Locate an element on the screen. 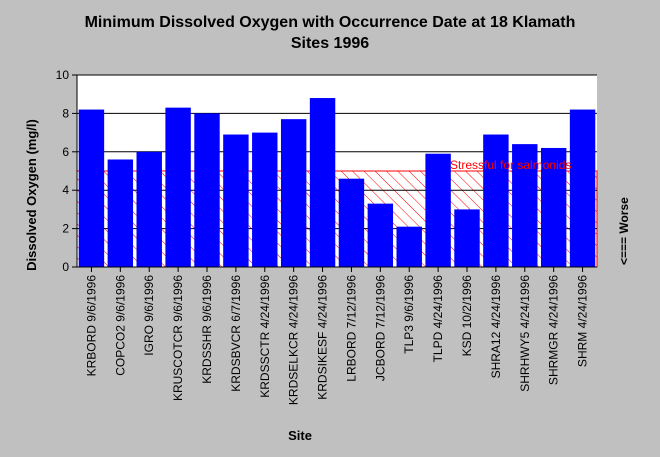 The height and width of the screenshot is (457, 660). x-tick-label: SHRHWY5 4/24/1996 is located at coordinates (525, 333).